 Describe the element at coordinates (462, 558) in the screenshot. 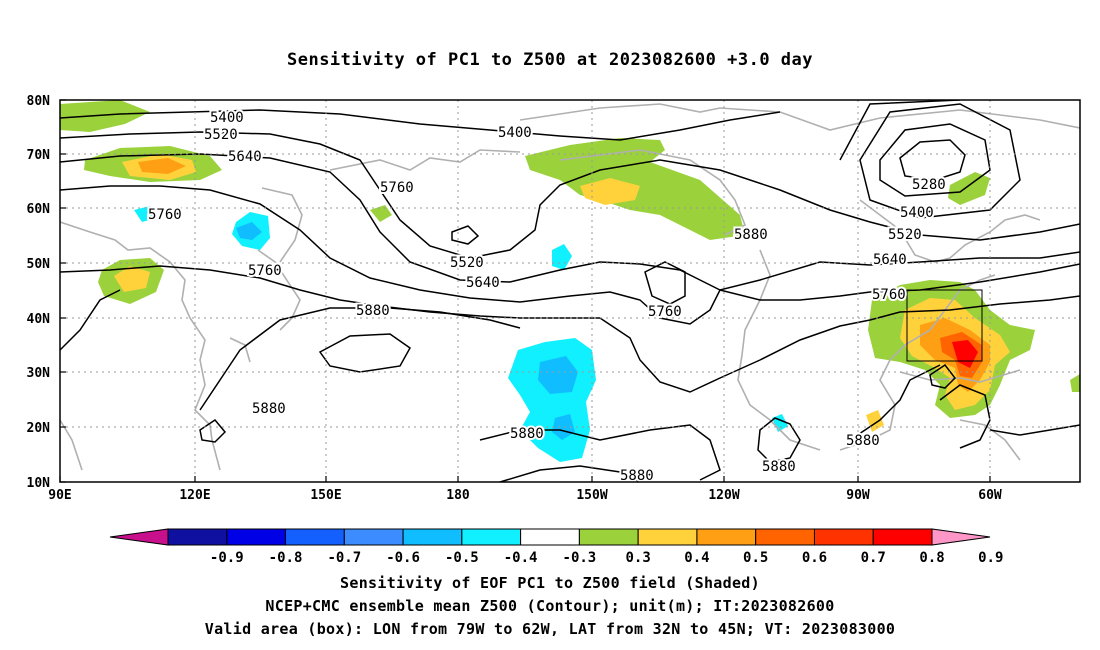

I see `colorbar-tick-label: -0.5` at that location.